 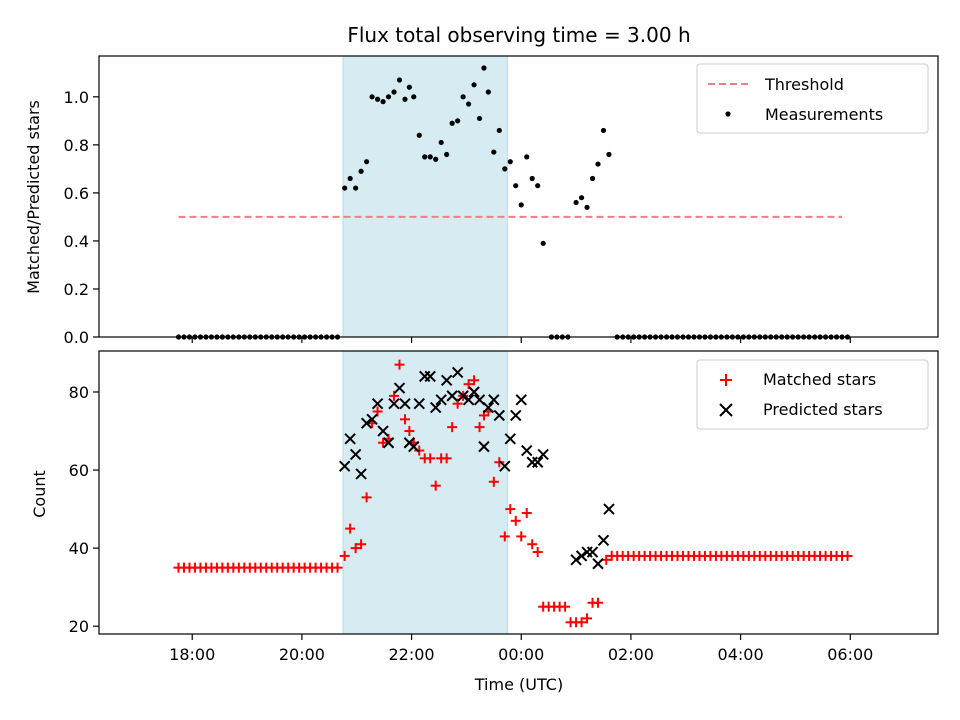 I want to click on threshold-legend-label: Threshold, so click(x=804, y=84).